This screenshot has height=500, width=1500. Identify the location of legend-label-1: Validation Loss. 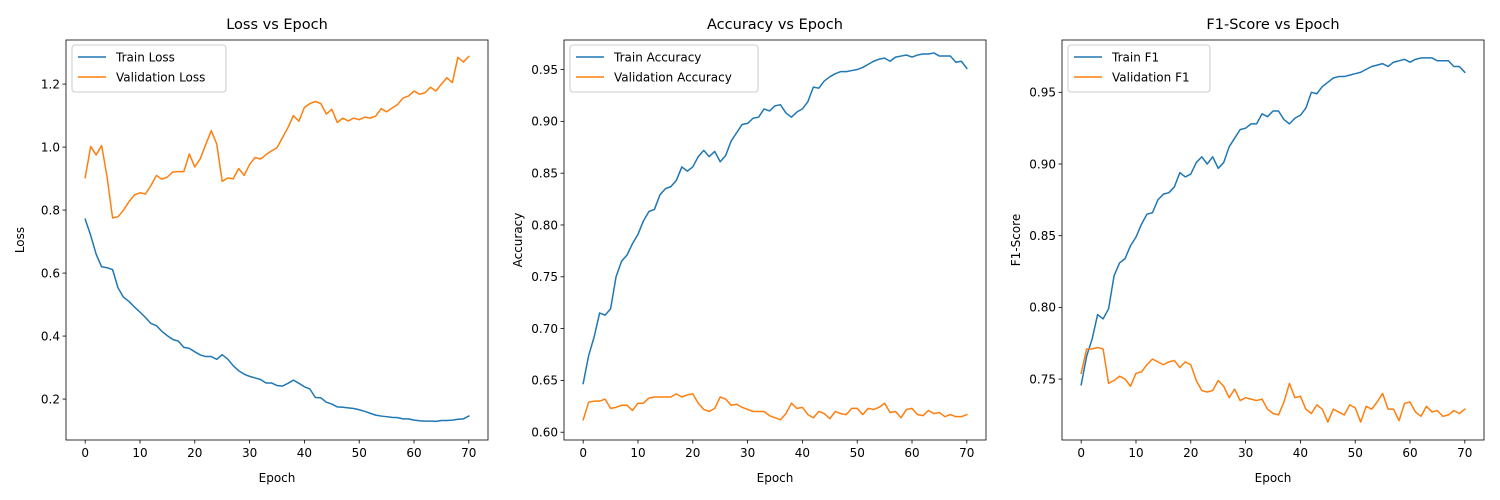
(160, 77).